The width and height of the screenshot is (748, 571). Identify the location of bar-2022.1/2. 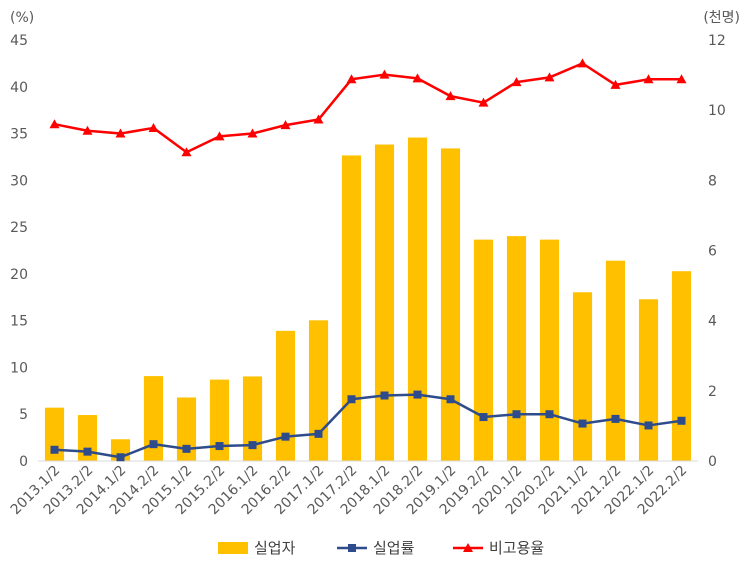
(648, 380).